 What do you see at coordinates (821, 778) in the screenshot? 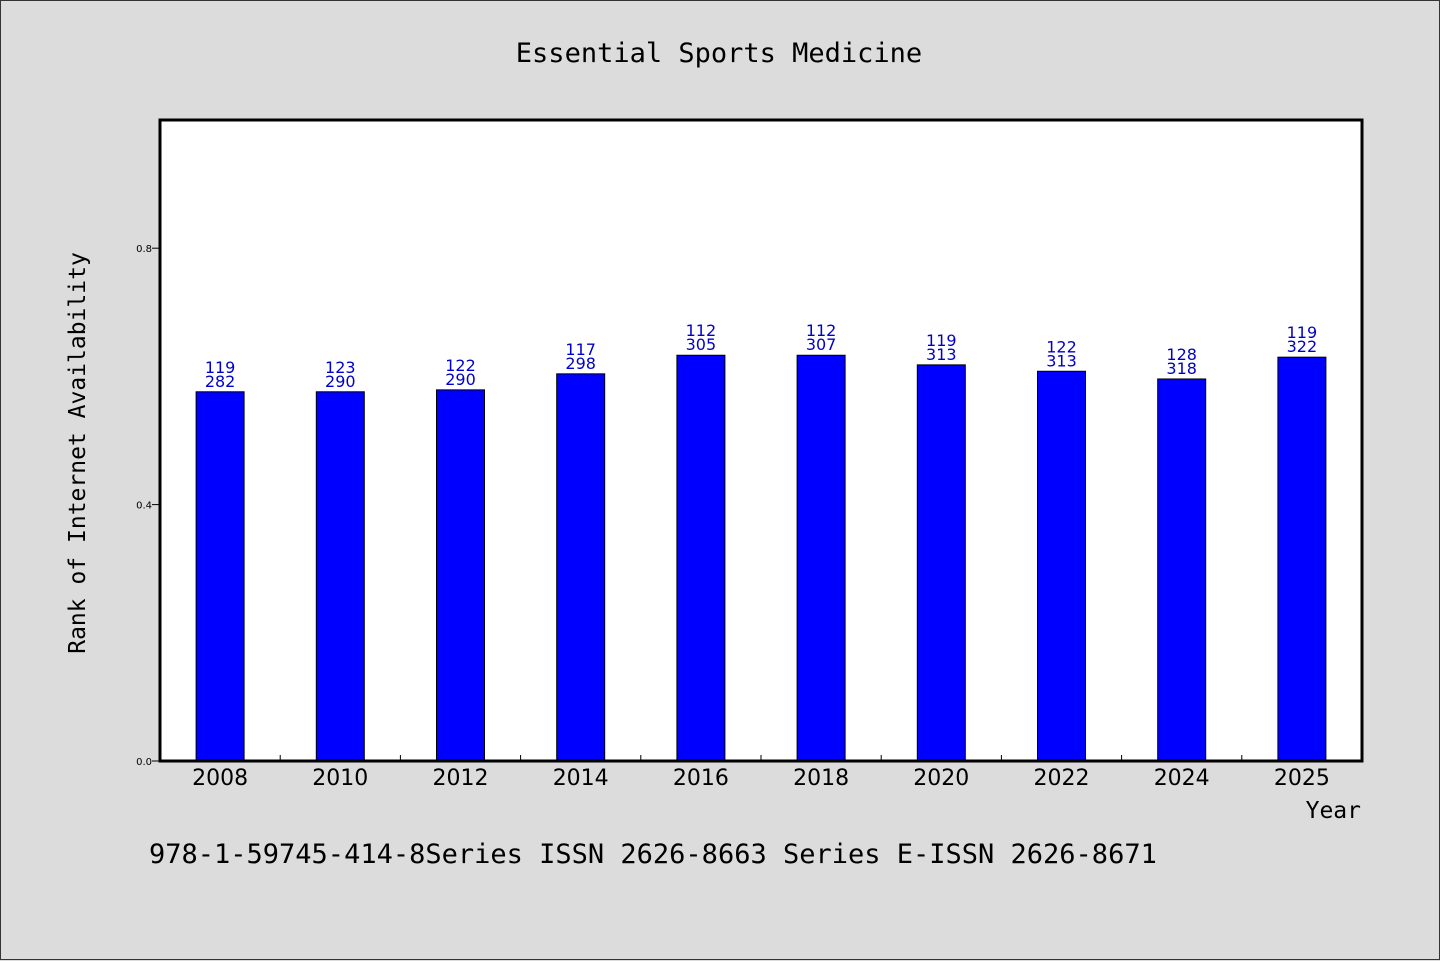
I see `x-tick-label-2018: 2018` at bounding box center [821, 778].